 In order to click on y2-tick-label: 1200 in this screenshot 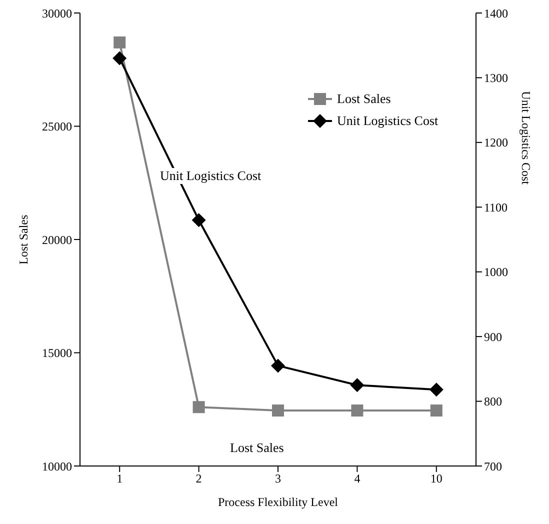, I will do `click(496, 143)`.